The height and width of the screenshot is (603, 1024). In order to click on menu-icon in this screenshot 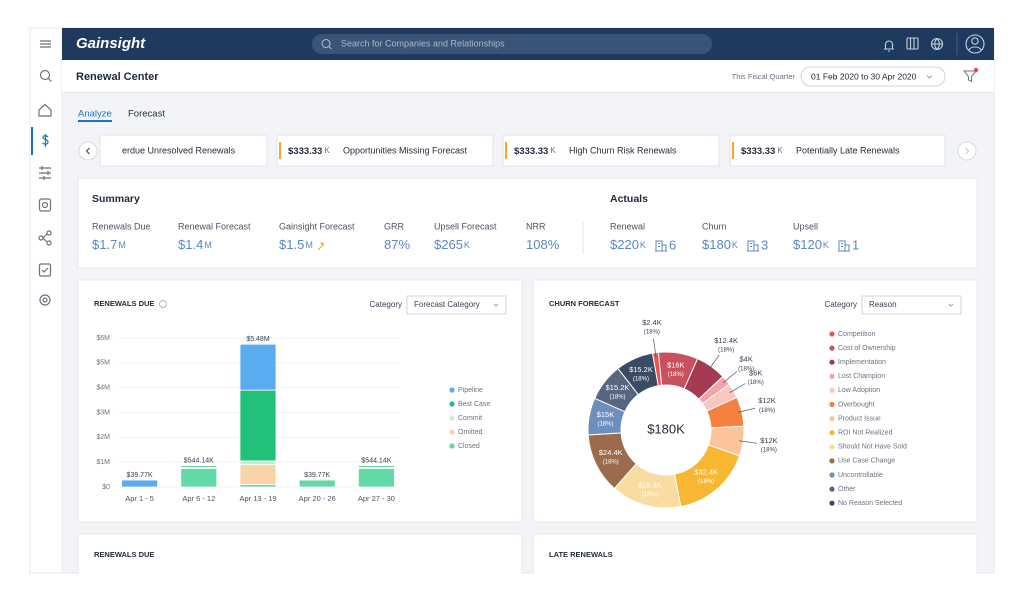, I will do `click(45, 44)`.